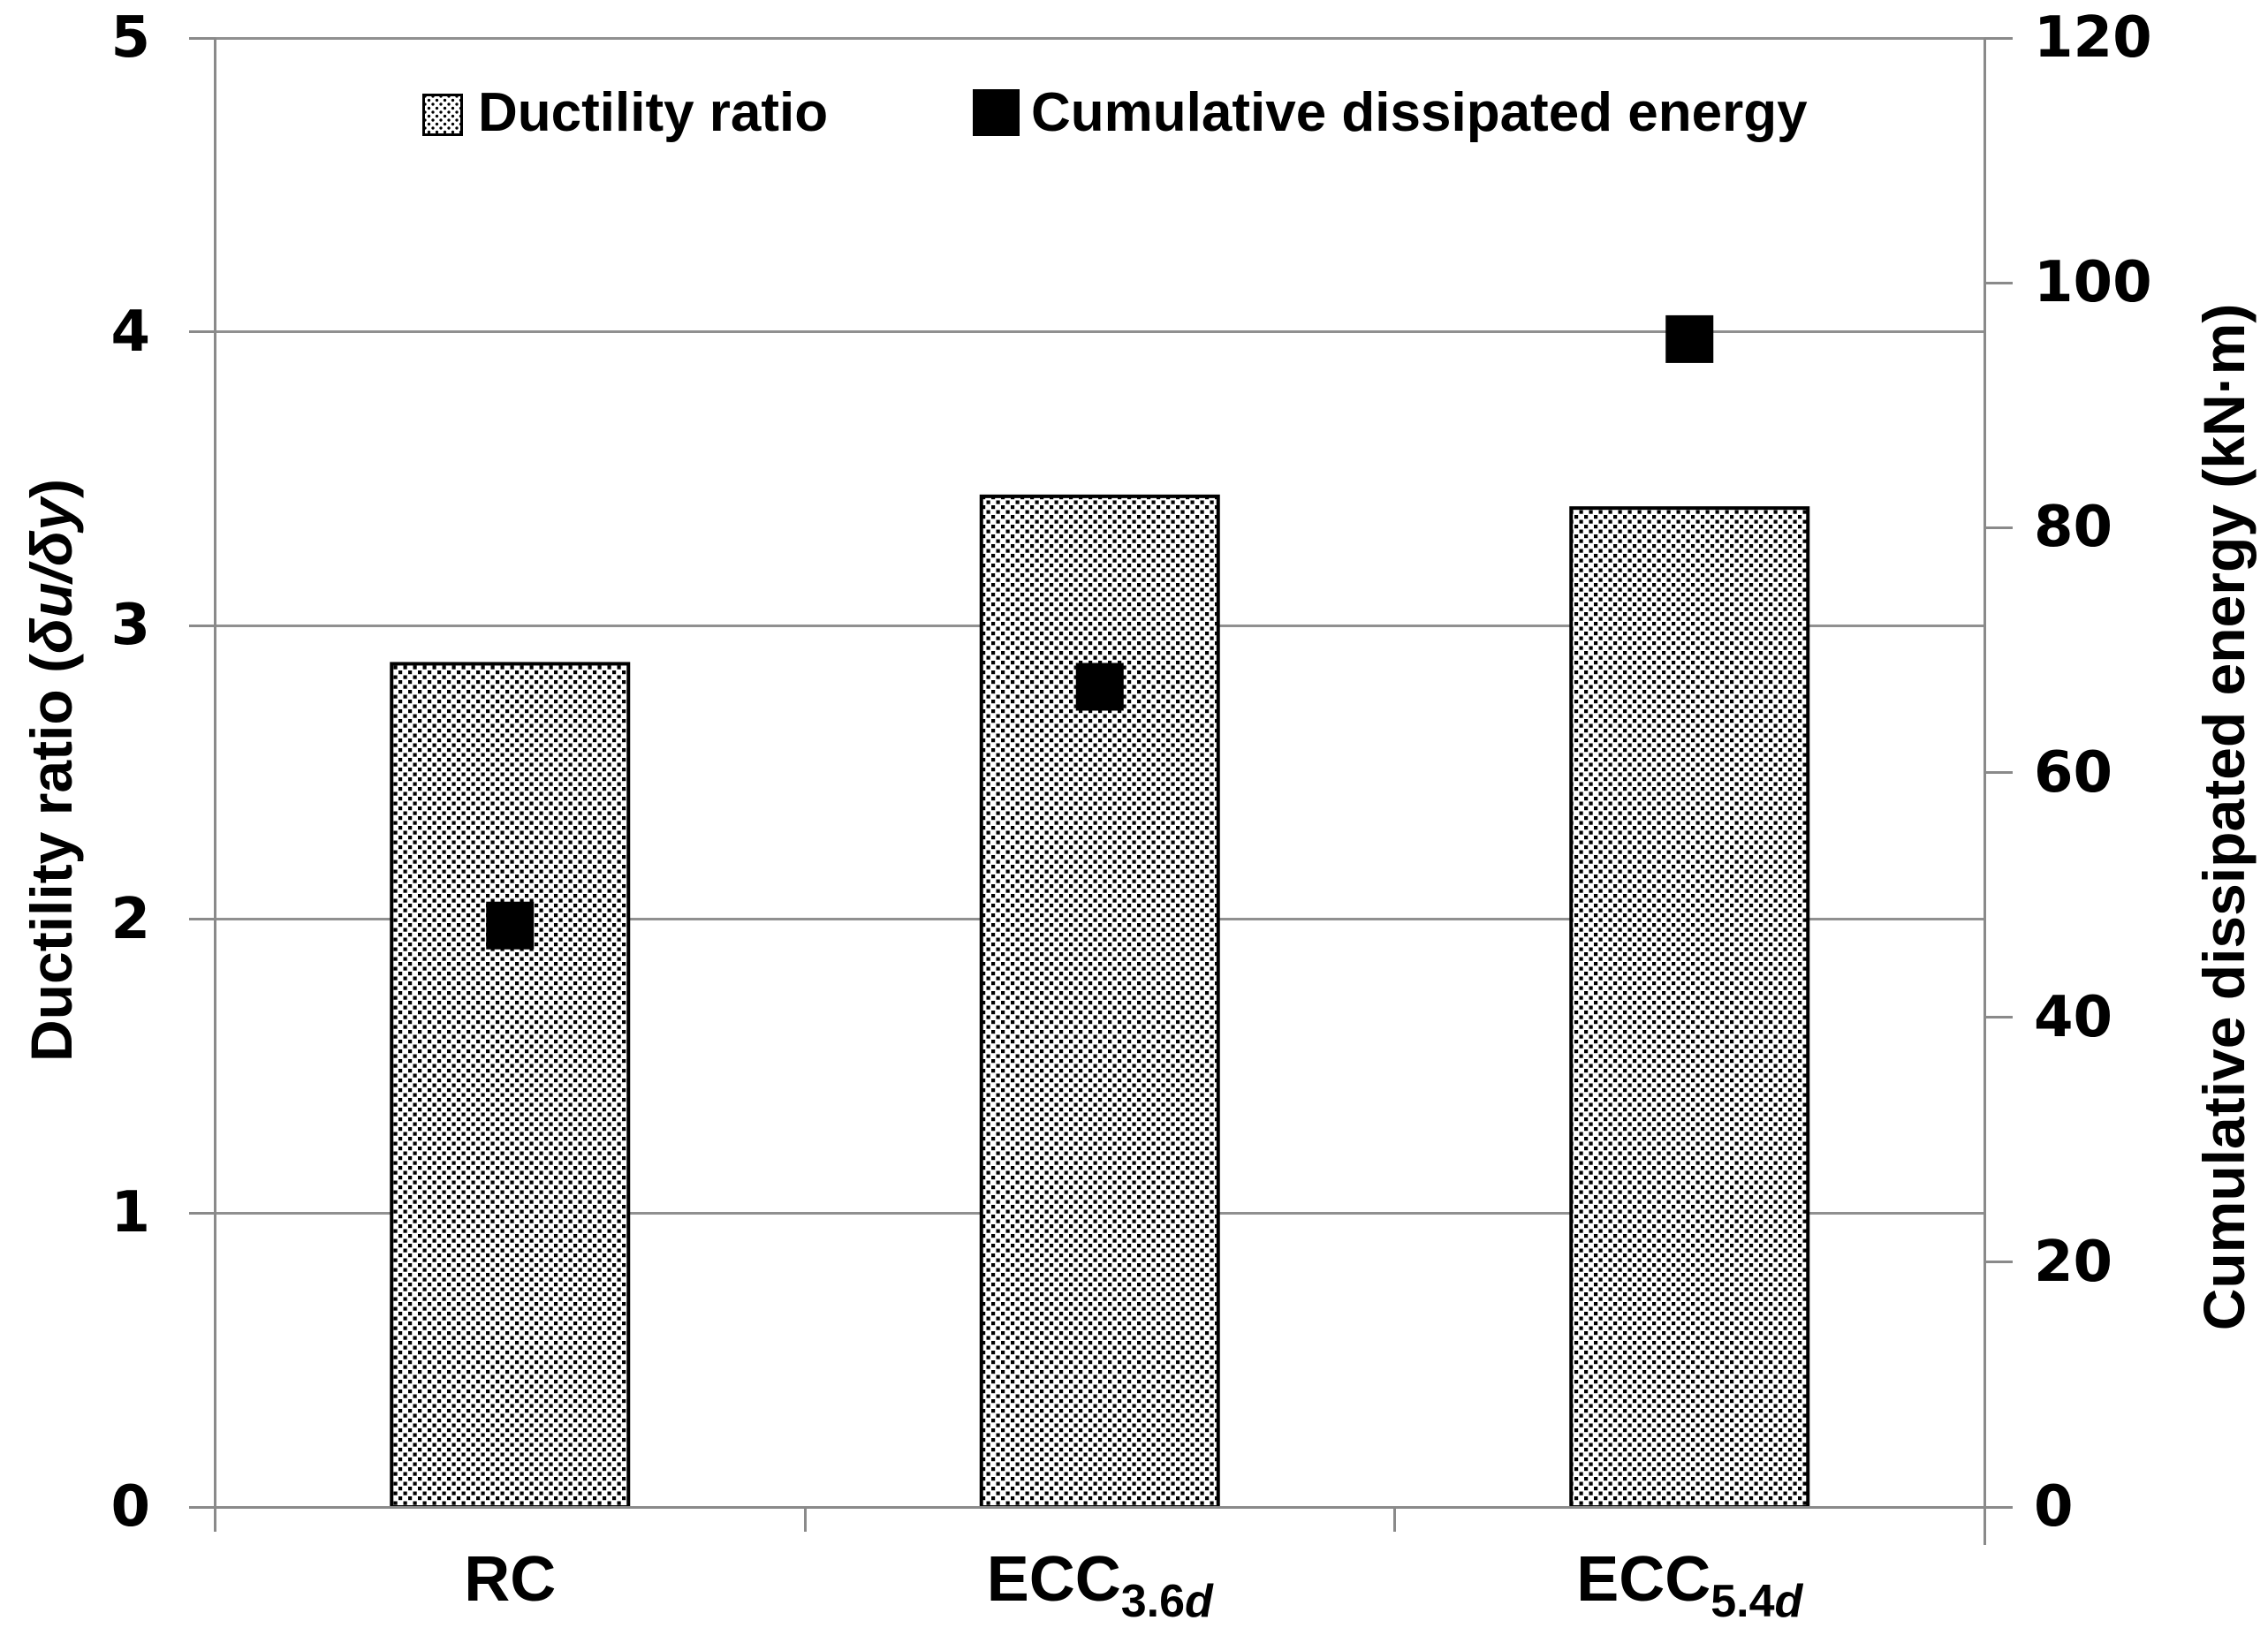  Describe the element at coordinates (130, 38) in the screenshot. I see `left-tick-label-5: 5` at that location.